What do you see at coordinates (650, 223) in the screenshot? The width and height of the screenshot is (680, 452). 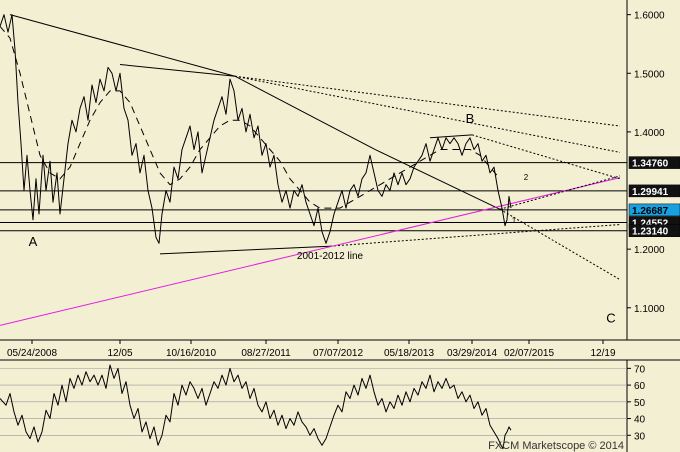 I see `price-label: 1.24552` at bounding box center [650, 223].